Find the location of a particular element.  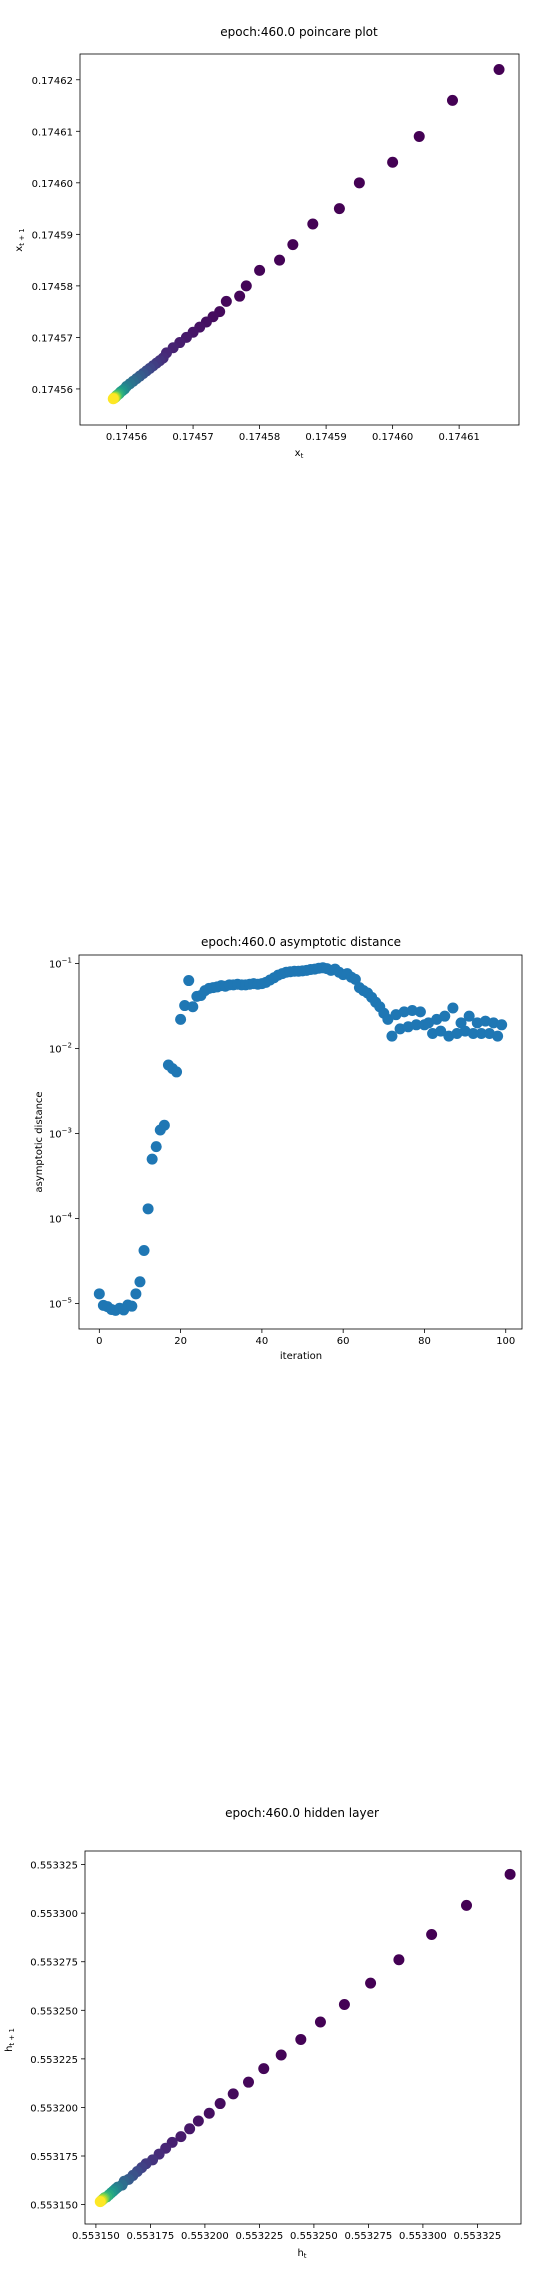

y-tick-label: 0.553150 is located at coordinates (54, 2206).